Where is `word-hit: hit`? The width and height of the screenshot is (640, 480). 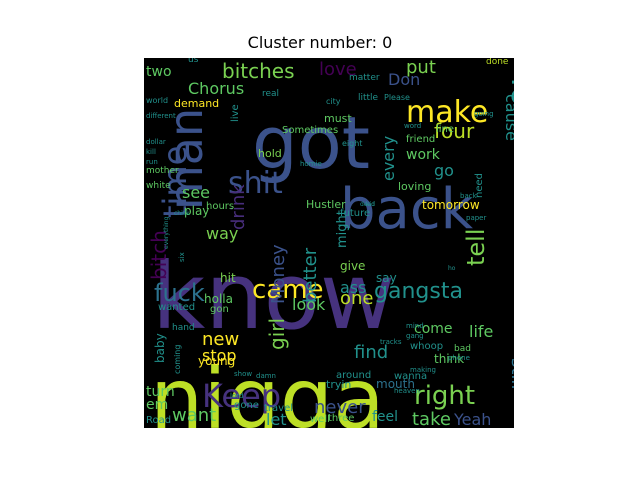
word-hit: hit is located at coordinates (228, 278).